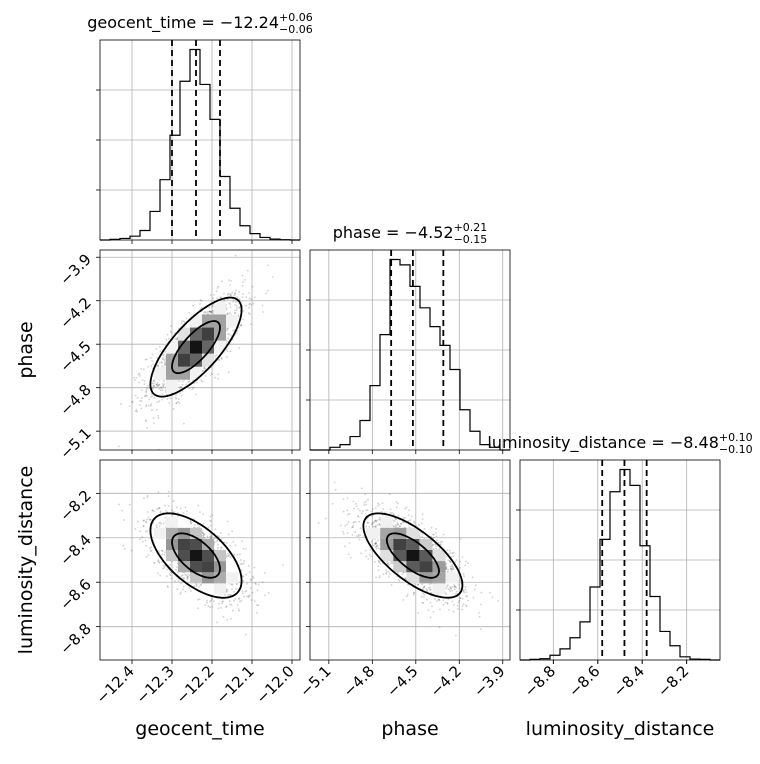 The height and width of the screenshot is (764, 760). Describe the element at coordinates (410, 560) in the screenshot. I see `panel-luminosity_distance-vs-phase` at that location.